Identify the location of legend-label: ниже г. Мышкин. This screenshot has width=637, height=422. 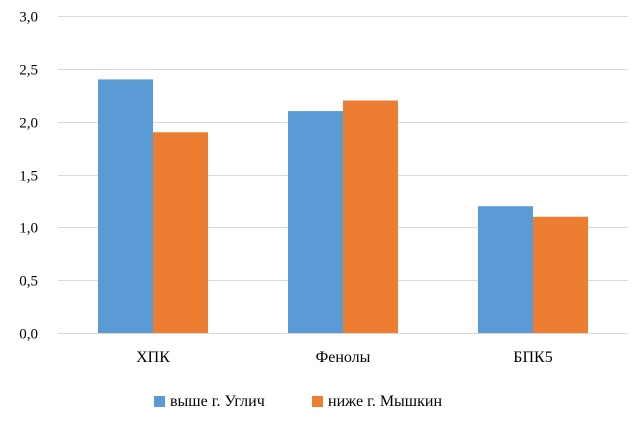
(385, 401).